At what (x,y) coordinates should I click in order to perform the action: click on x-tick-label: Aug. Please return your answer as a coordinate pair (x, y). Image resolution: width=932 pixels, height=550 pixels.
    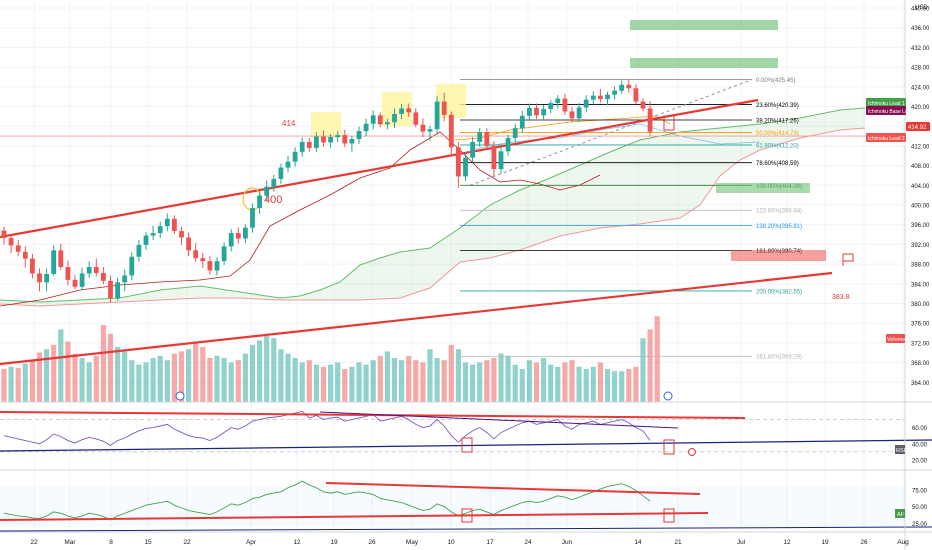
    Looking at the image, I should click on (903, 542).